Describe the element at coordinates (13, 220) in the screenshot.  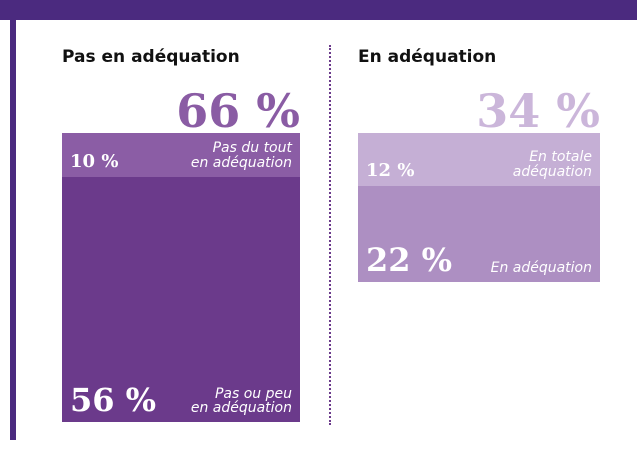
I see `left-rule` at that location.